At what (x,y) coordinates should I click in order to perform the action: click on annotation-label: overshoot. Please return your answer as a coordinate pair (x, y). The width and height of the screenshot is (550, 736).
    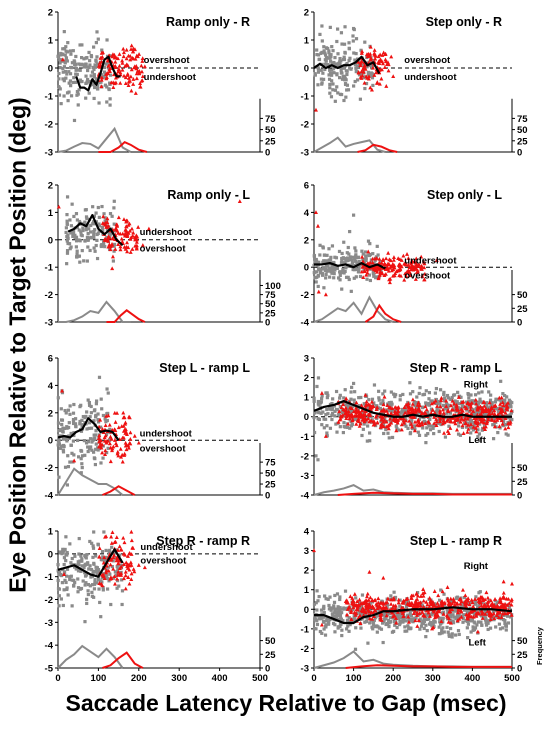
    Looking at the image, I should click on (163, 561).